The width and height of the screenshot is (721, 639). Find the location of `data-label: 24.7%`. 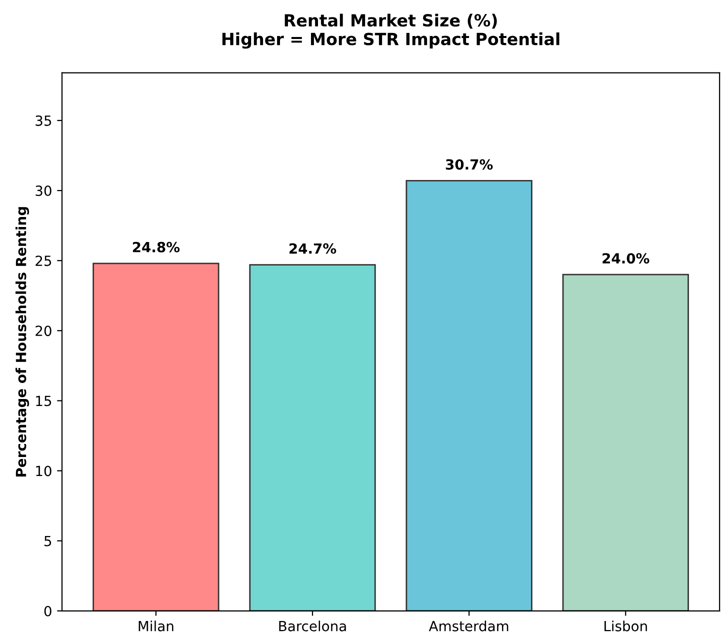

data-label: 24.7% is located at coordinates (313, 248).